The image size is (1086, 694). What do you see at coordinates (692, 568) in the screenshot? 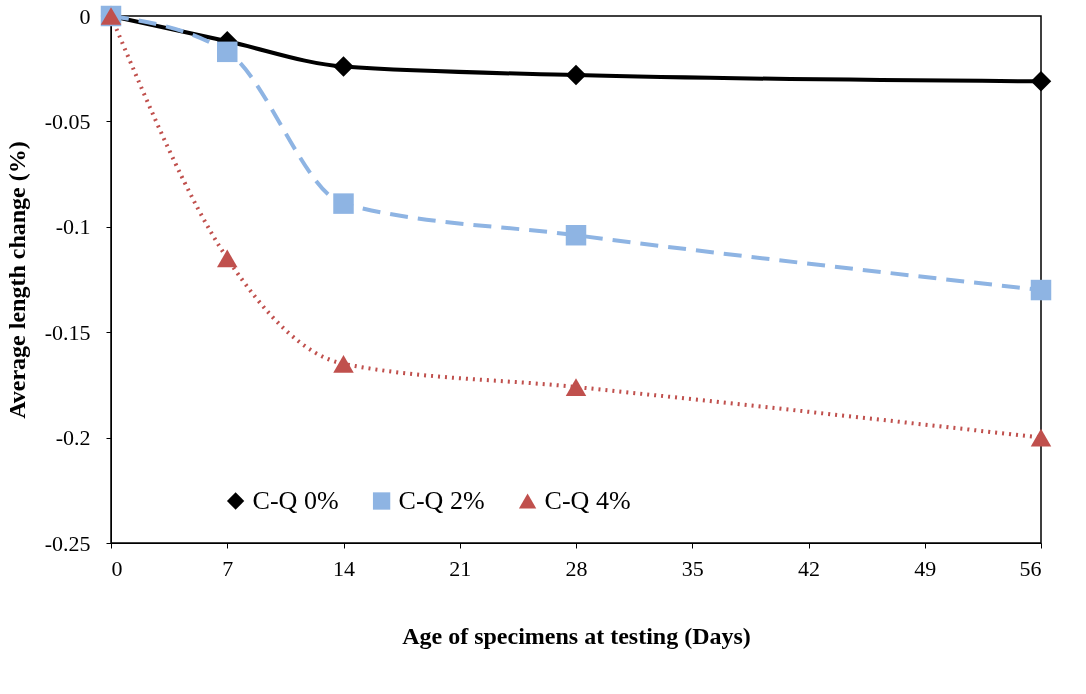
I see `x-tick-label: 35` at bounding box center [692, 568].